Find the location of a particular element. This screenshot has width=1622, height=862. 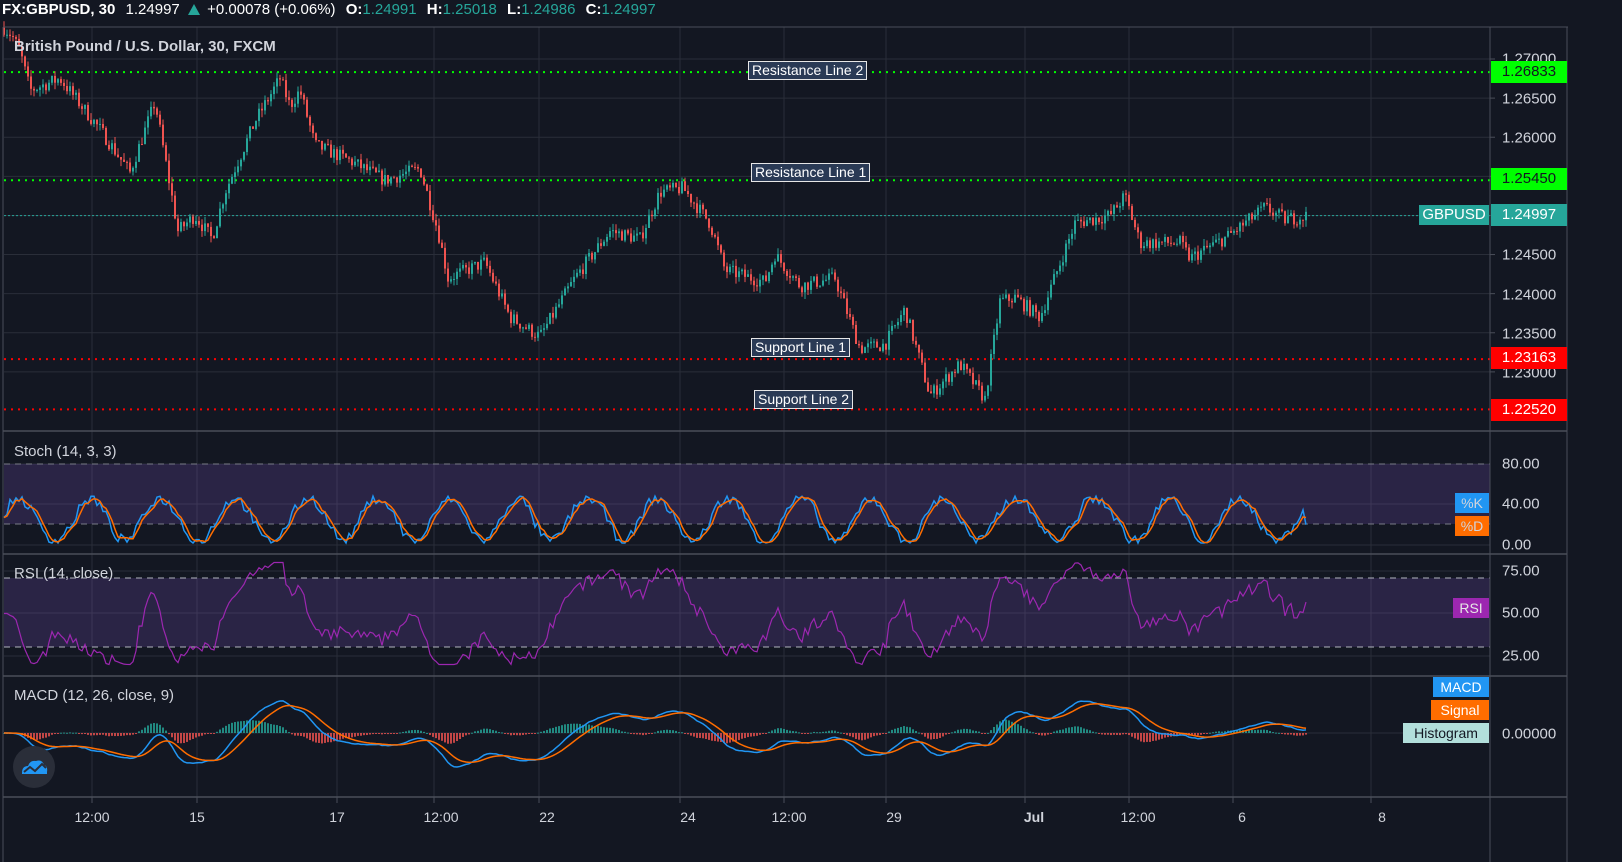

stoch-d-tag: %D is located at coordinates (1472, 526).